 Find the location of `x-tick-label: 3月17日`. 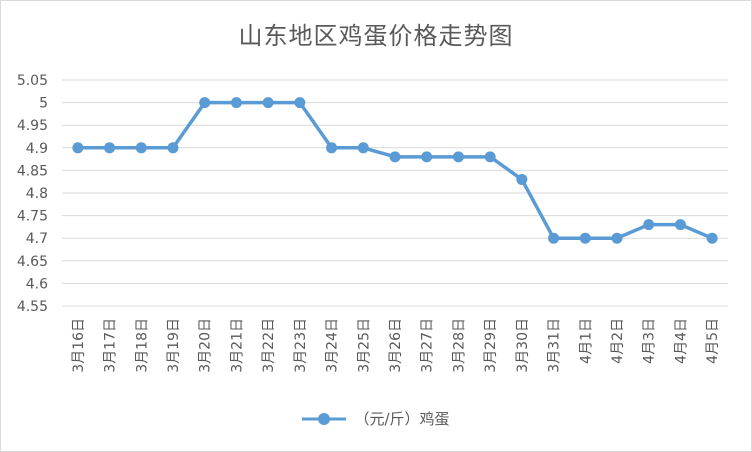

x-tick-label: 3月17日 is located at coordinates (111, 345).